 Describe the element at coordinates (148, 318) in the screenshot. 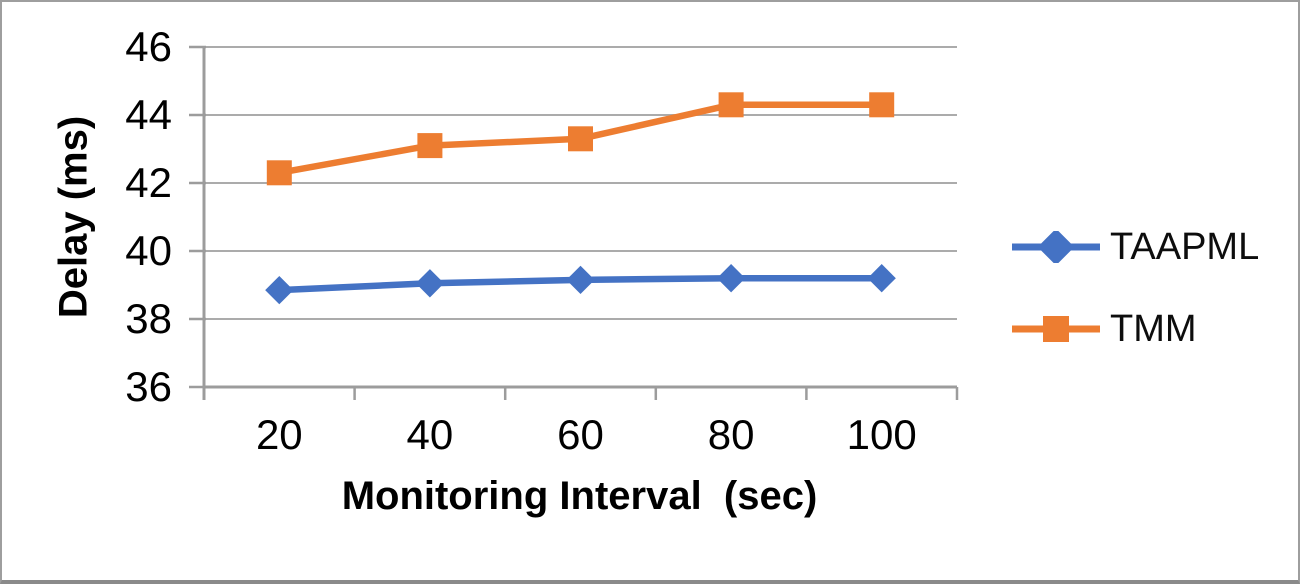

I see `svg-text: 38` at that location.